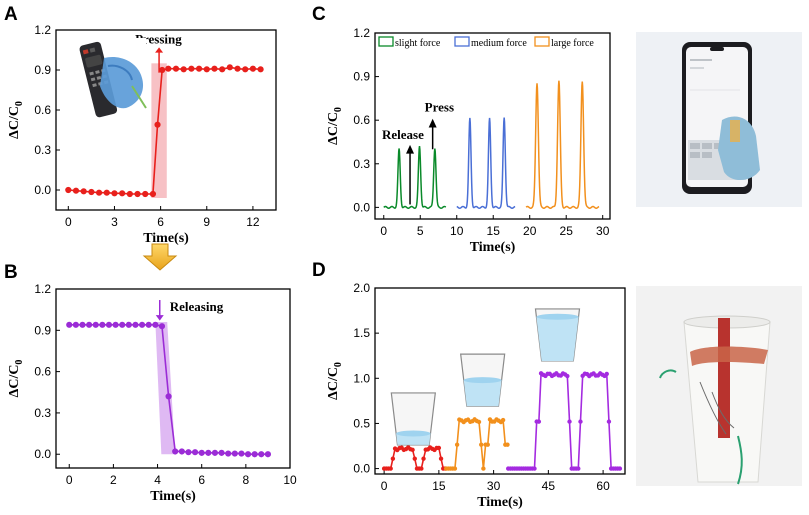 The image size is (809, 515). I want to click on paper-cup-photo, so click(719, 386).